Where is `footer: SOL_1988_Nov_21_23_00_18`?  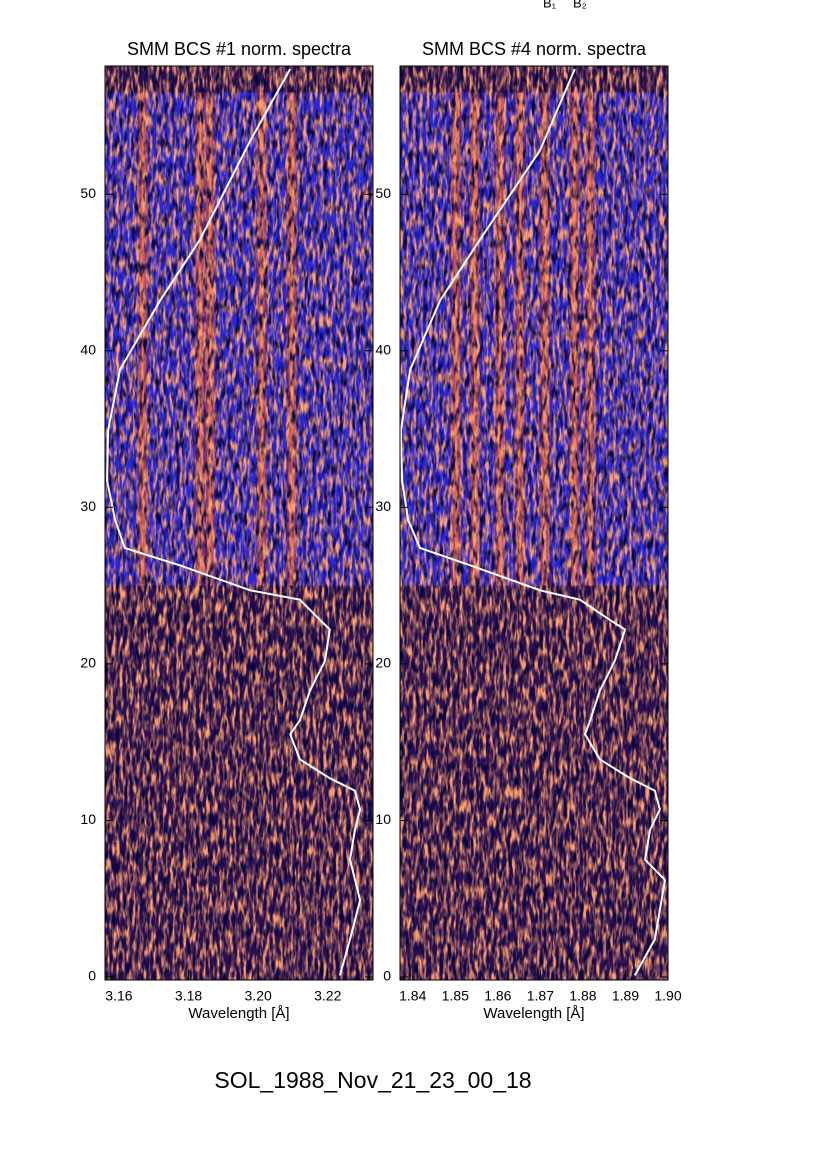 footer: SOL_1988_Nov_21_23_00_18 is located at coordinates (372, 1080).